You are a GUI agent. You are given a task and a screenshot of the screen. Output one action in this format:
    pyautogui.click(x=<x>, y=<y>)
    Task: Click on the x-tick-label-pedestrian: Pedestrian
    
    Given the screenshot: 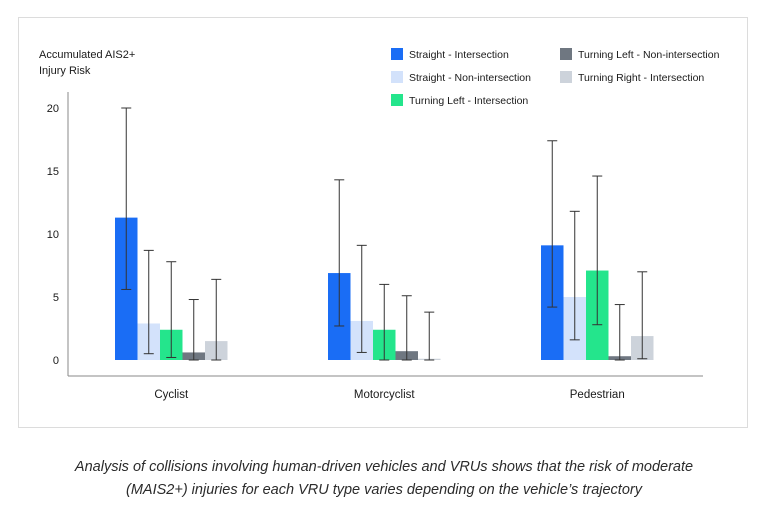 What is the action you would take?
    pyautogui.click(x=597, y=395)
    